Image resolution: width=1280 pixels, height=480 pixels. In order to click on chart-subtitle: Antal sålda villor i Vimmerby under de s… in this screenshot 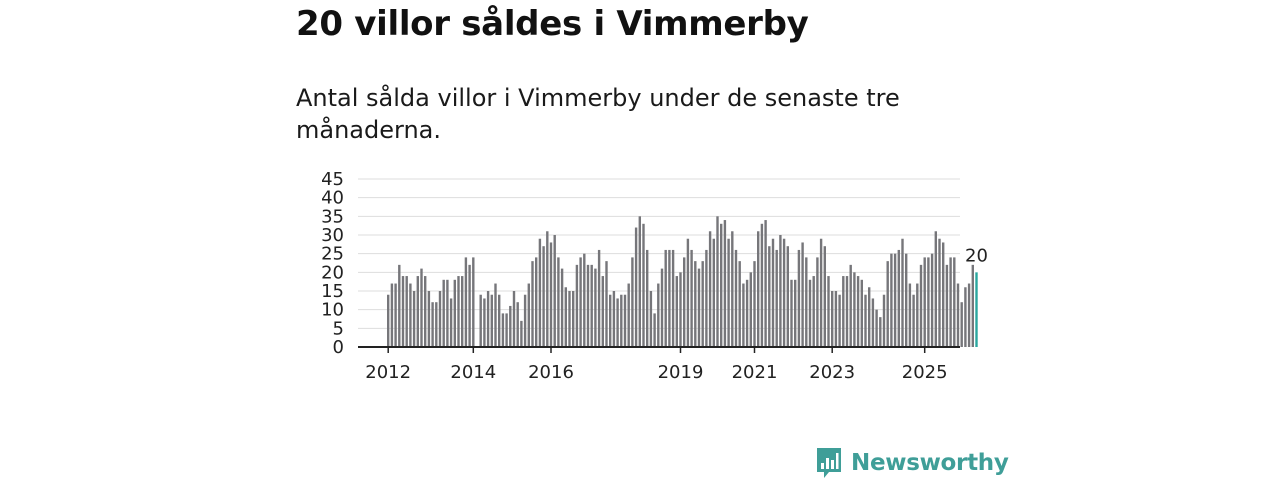, I will do `click(598, 114)`.